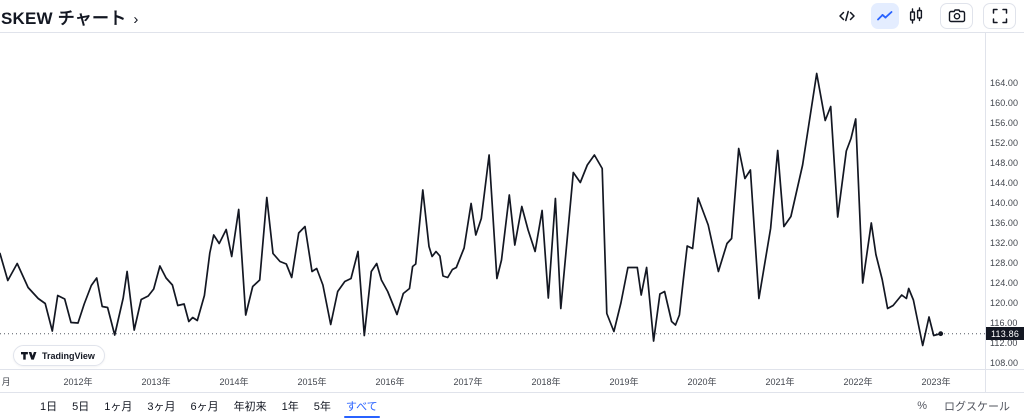 Image resolution: width=1024 pixels, height=419 pixels. What do you see at coordinates (234, 382) in the screenshot?
I see `time-axis-label: 2014年` at bounding box center [234, 382].